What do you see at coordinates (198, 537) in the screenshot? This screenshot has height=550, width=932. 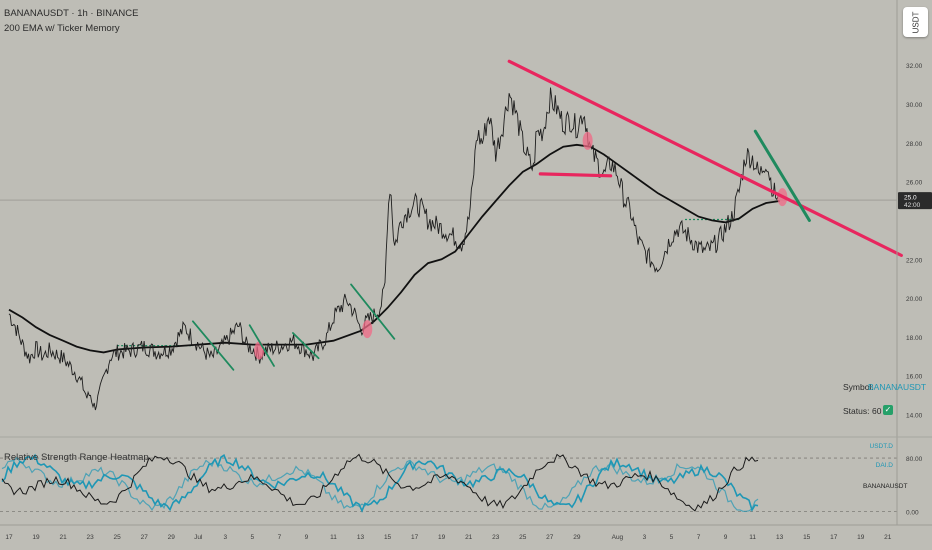 I see `time-tick-label: Jul` at bounding box center [198, 537].